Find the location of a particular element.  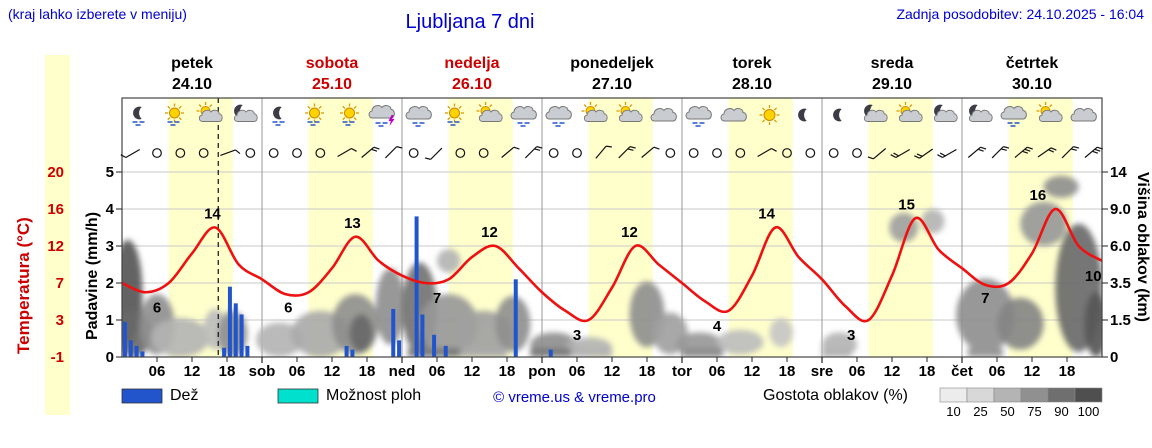

precip-tick-label: 0 is located at coordinates (110, 357).